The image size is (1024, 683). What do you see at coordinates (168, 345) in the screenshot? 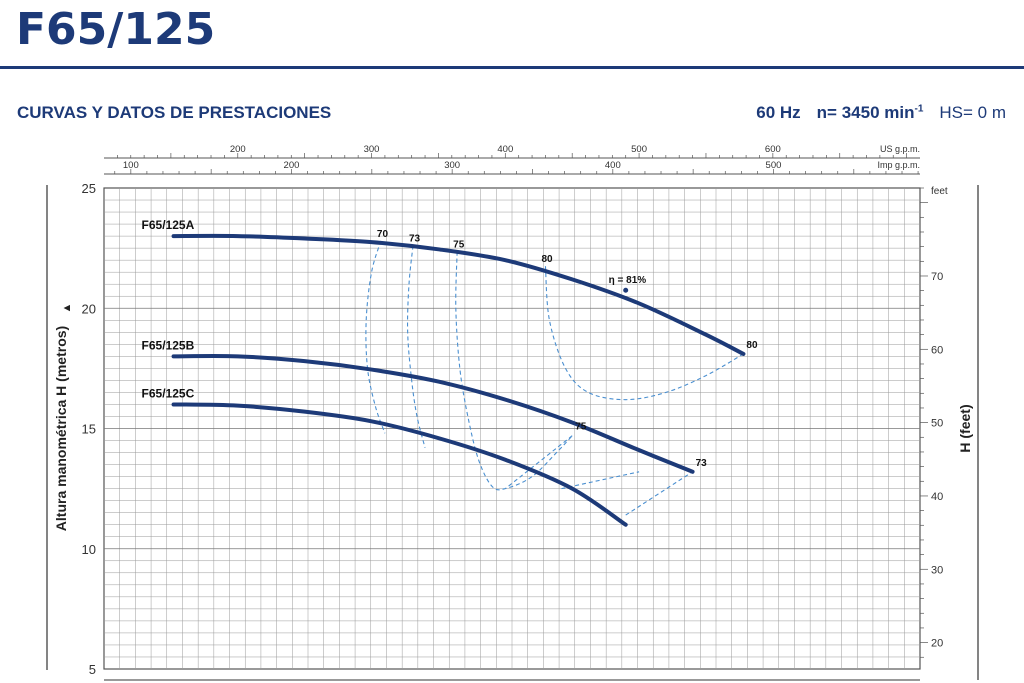
I see `series-label: F65/125B` at bounding box center [168, 345].